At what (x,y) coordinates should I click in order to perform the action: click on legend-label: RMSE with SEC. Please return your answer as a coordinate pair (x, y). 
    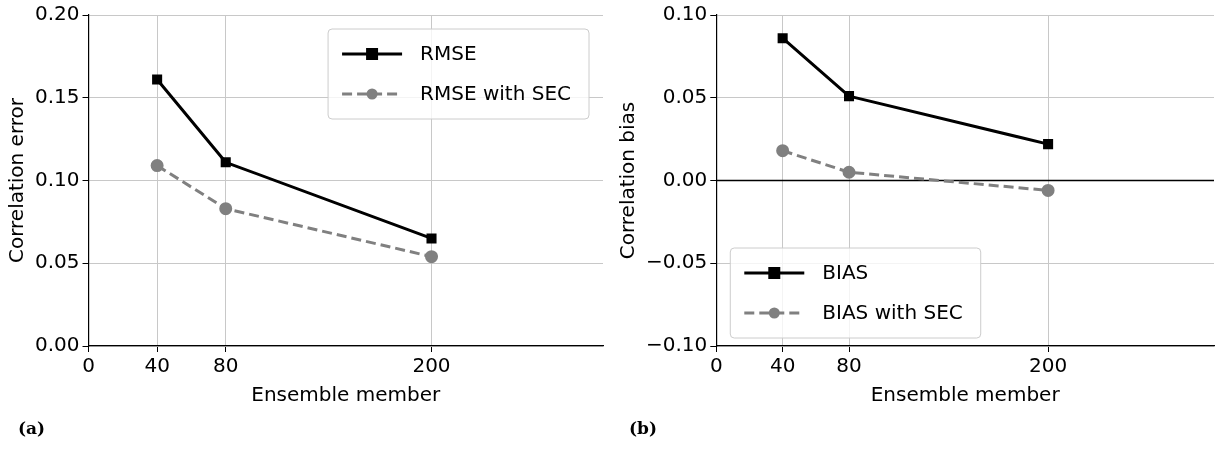
    Looking at the image, I should click on (496, 93).